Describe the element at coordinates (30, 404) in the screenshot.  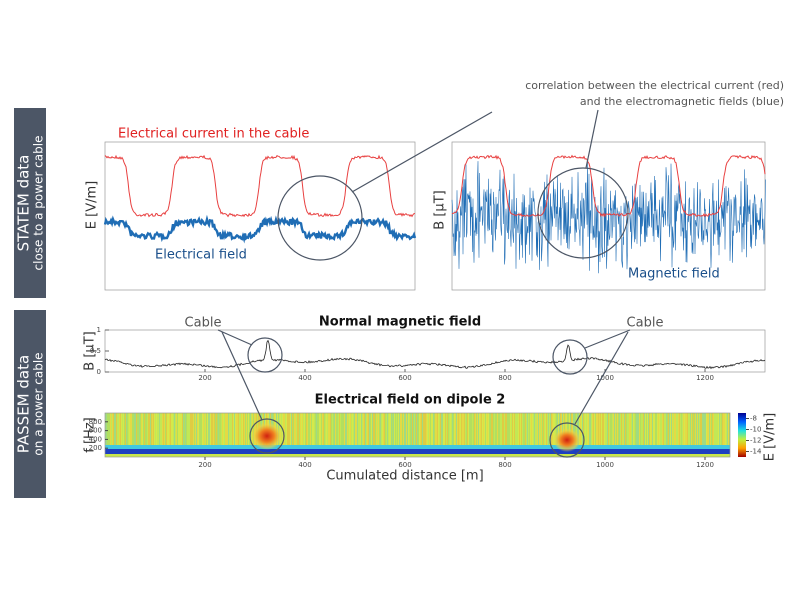
I see `section-box` at that location.